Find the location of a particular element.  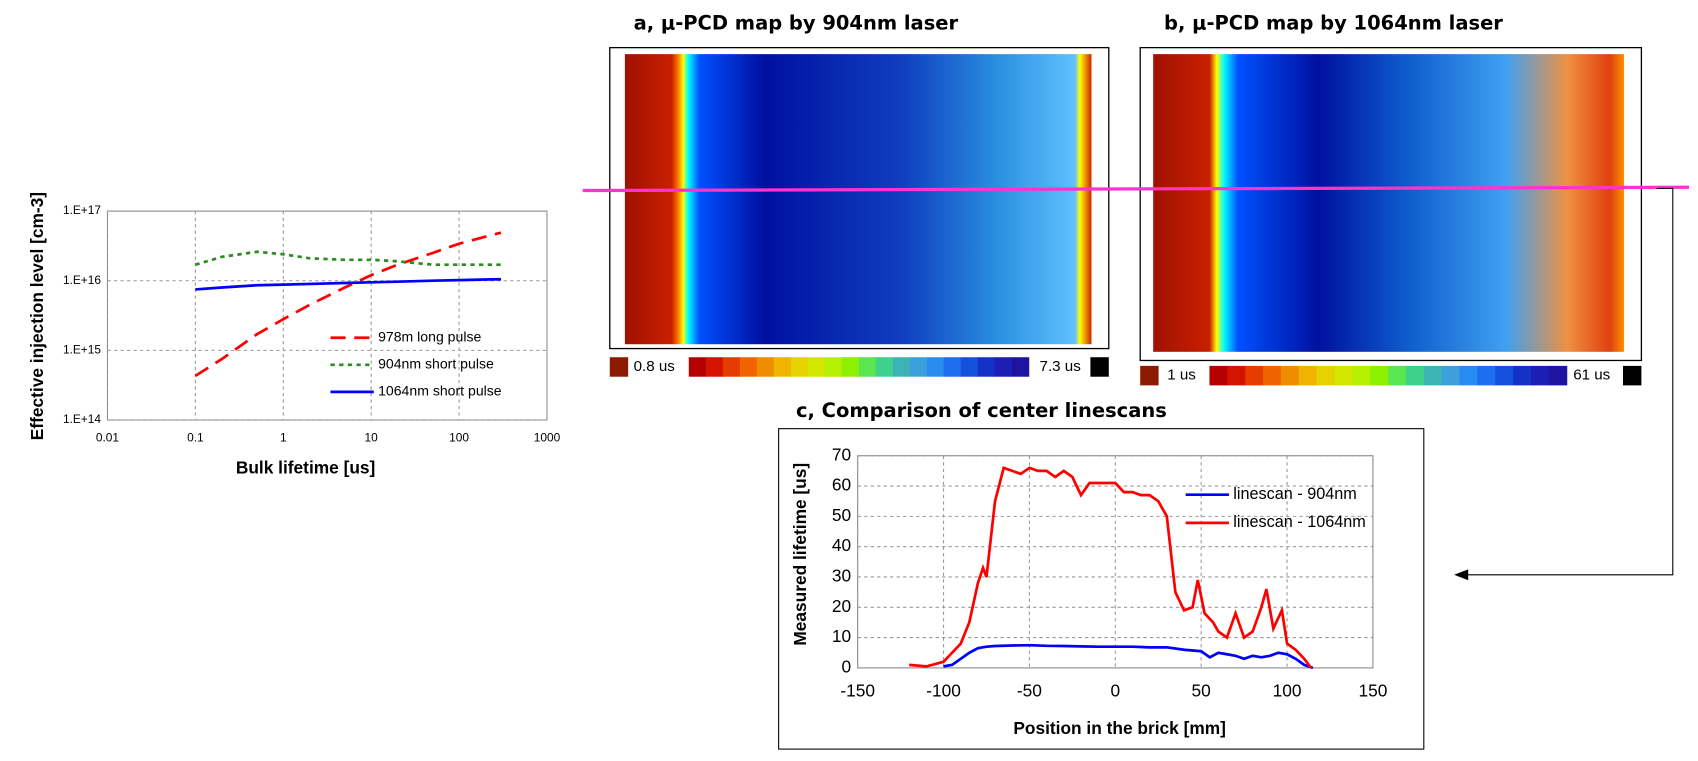

arrow-head is located at coordinates (1461, 575).